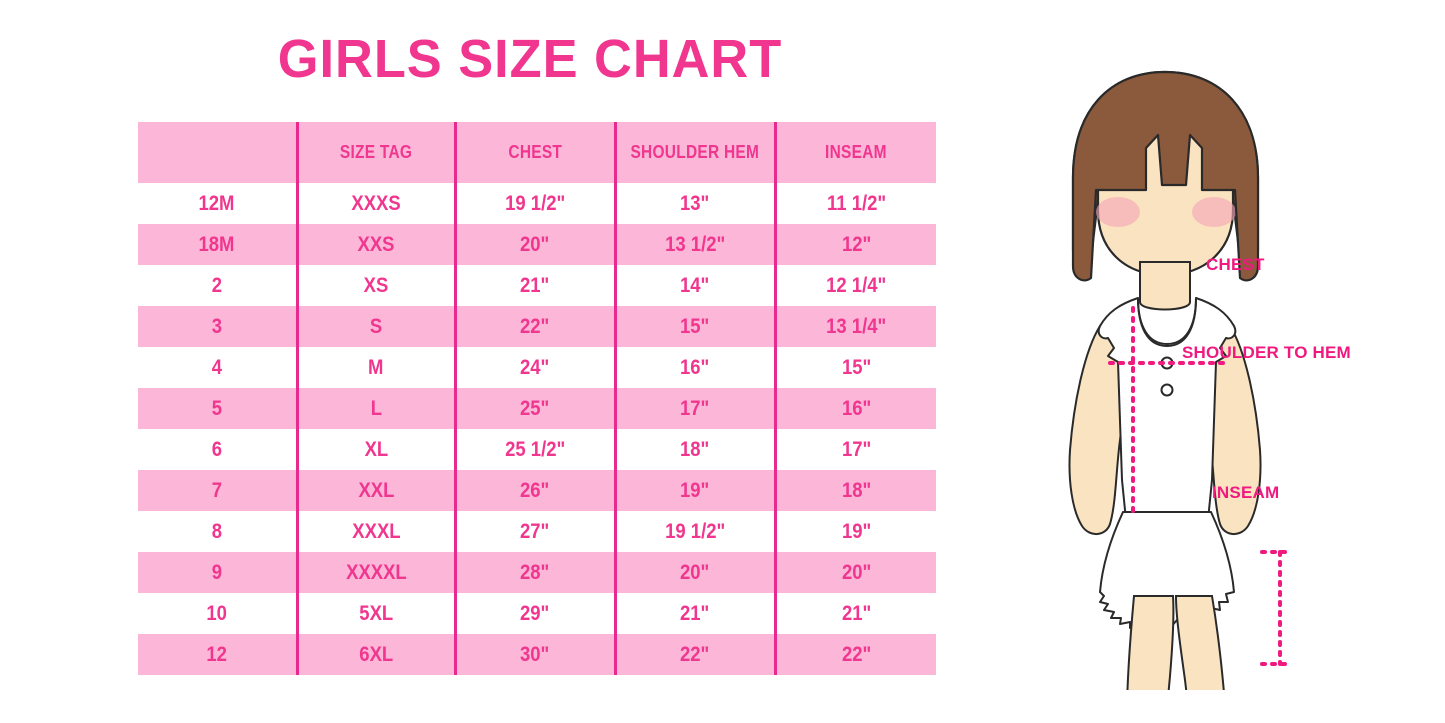  What do you see at coordinates (530, 59) in the screenshot?
I see `page-title: GIRLS SIZE CHART` at bounding box center [530, 59].